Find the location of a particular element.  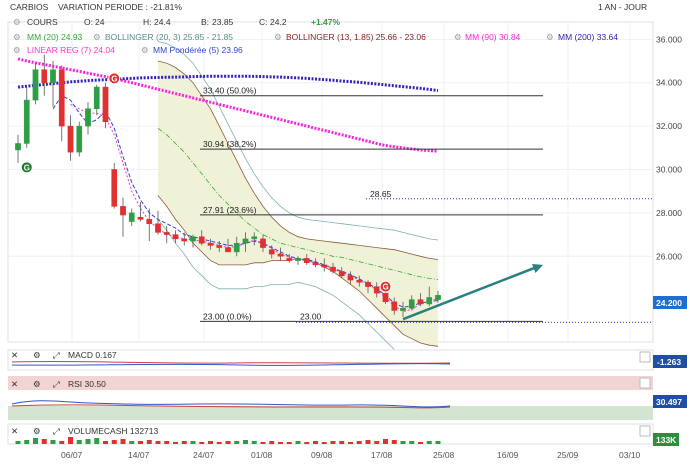

y-axis: 36.000 34.000 32.000 30.000 28.000 26.000 is located at coordinates (669, 147).